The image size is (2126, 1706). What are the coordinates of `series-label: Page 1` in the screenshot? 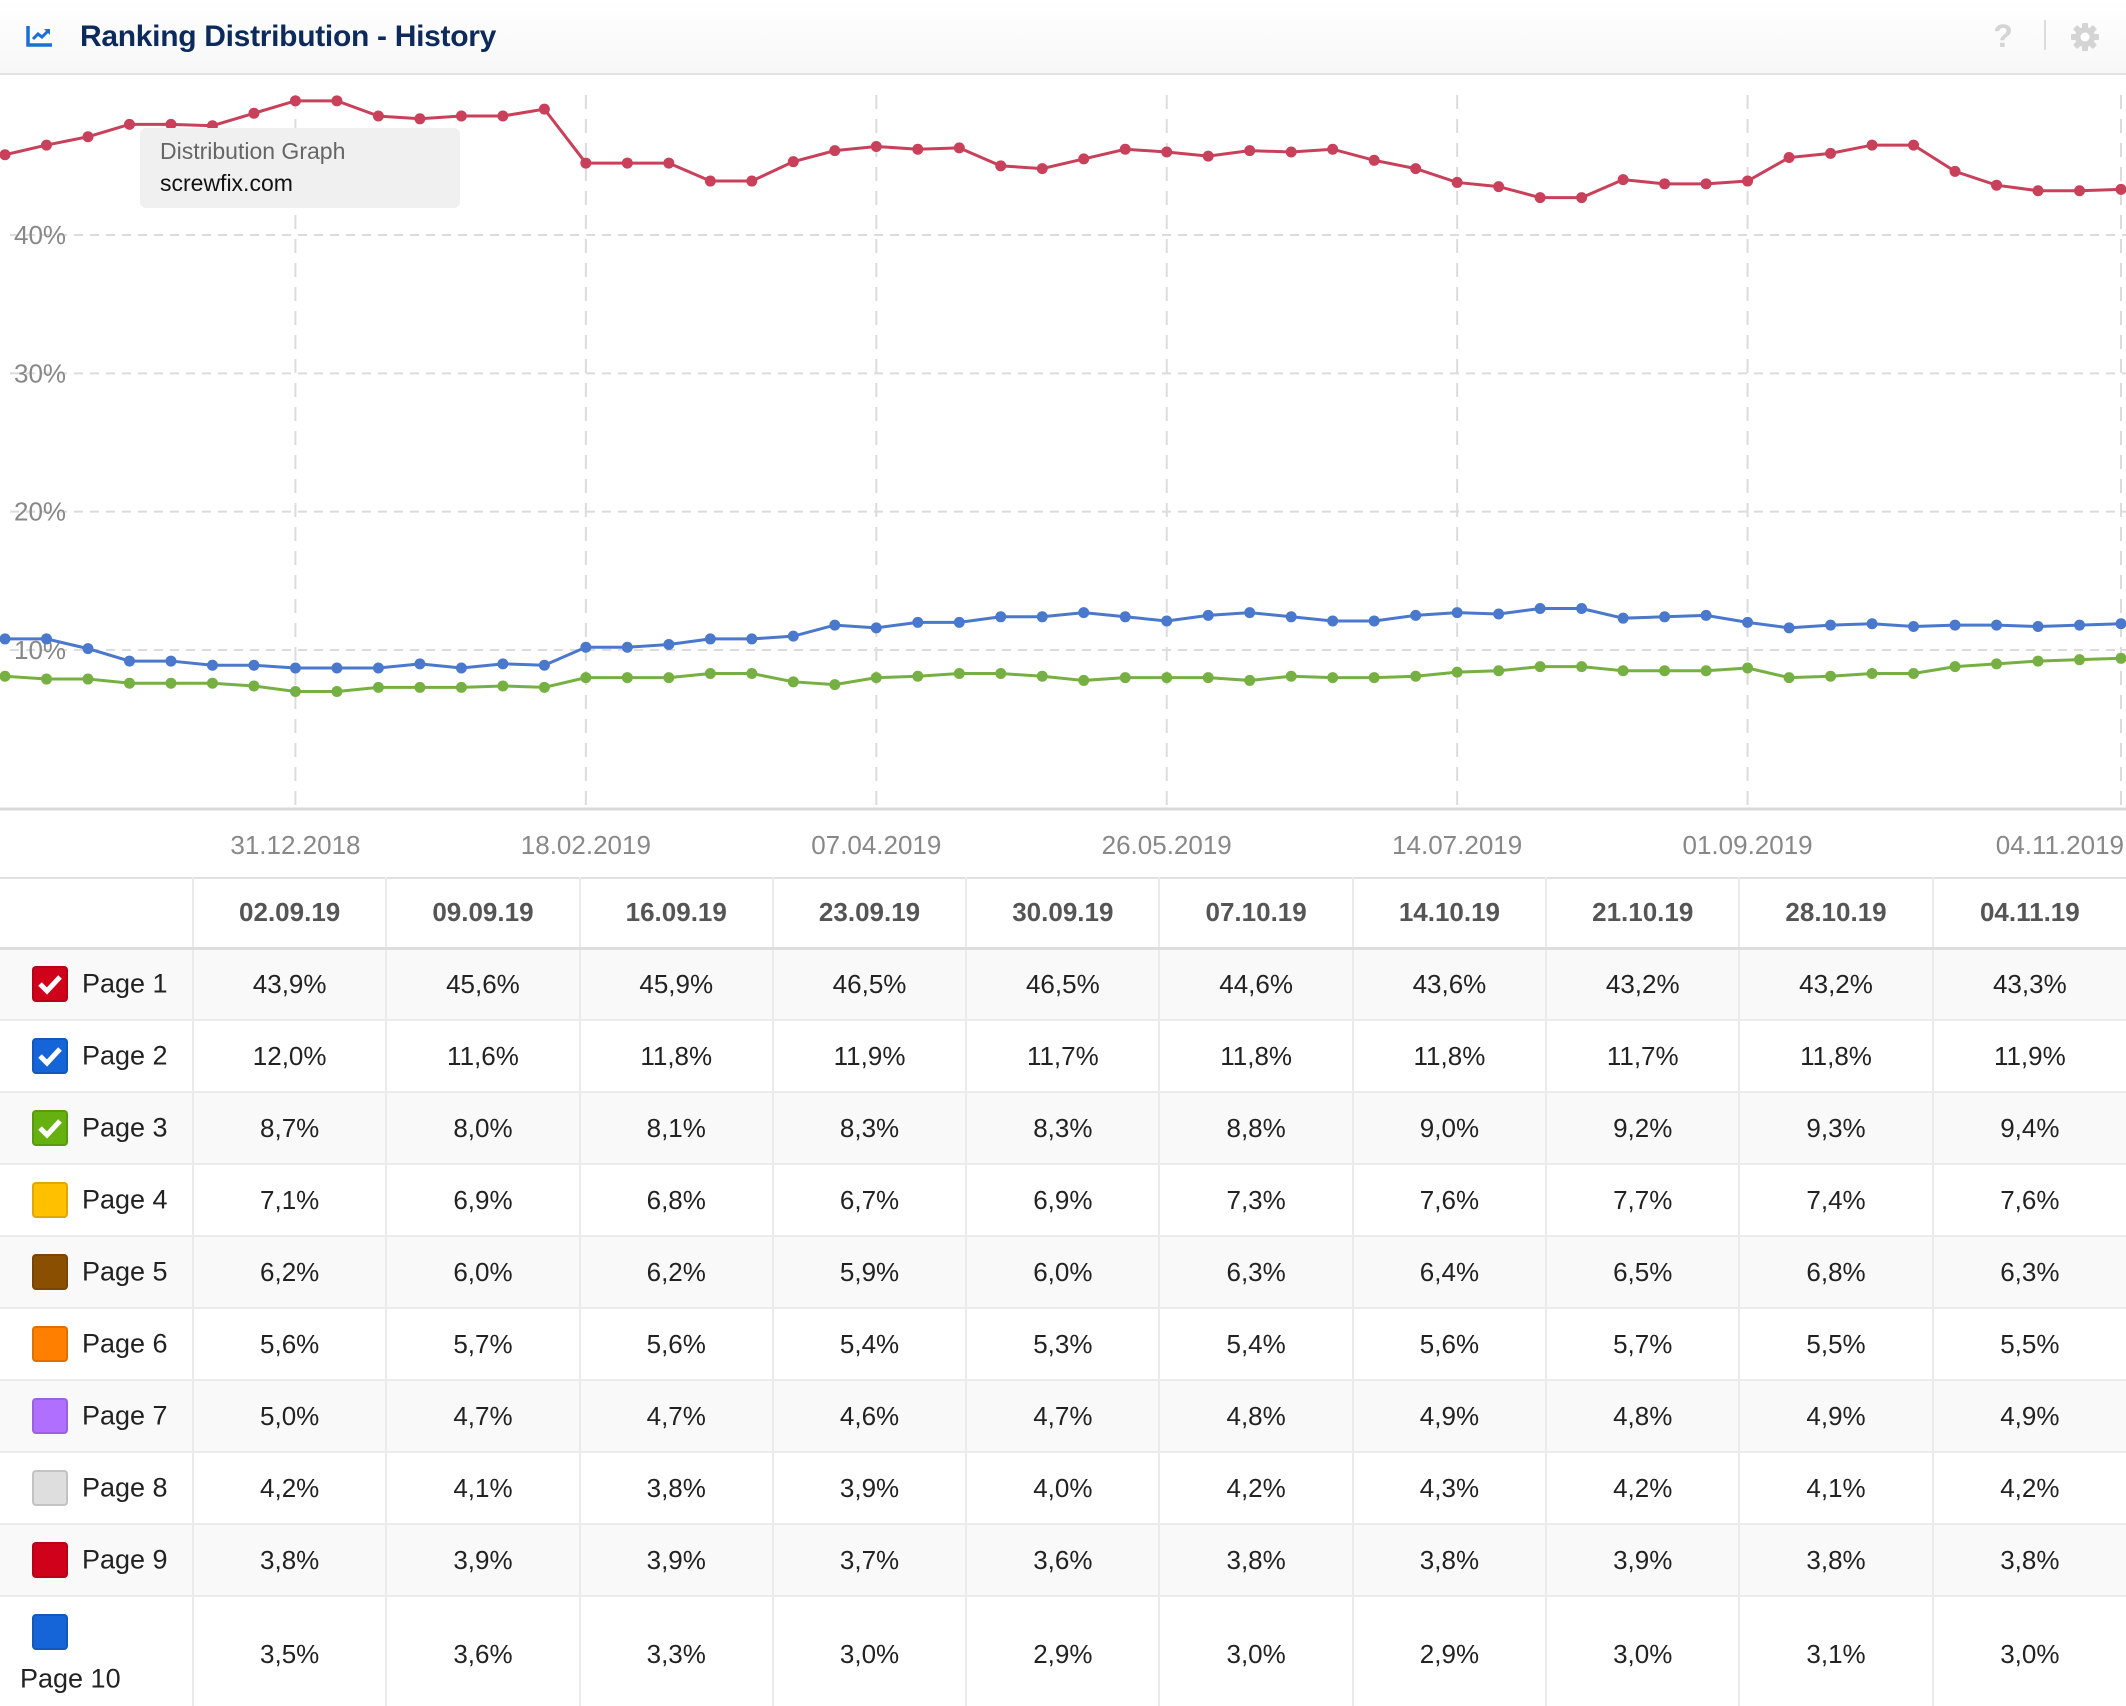 It's located at (125, 983).